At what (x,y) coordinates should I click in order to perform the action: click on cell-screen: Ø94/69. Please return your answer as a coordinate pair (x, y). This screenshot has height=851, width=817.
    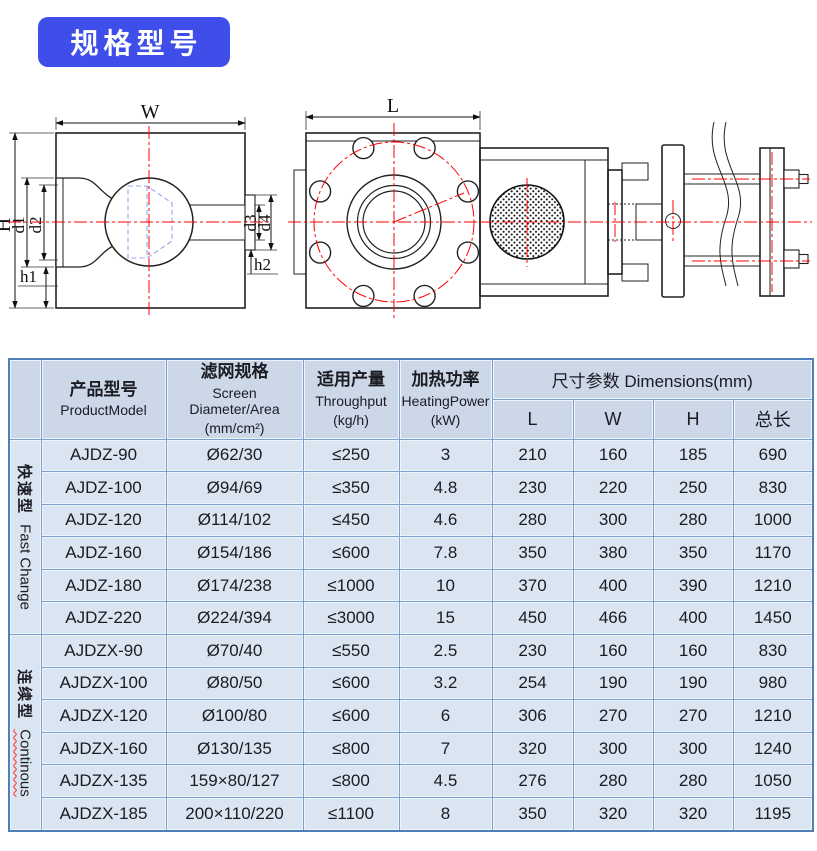
    Looking at the image, I should click on (234, 488).